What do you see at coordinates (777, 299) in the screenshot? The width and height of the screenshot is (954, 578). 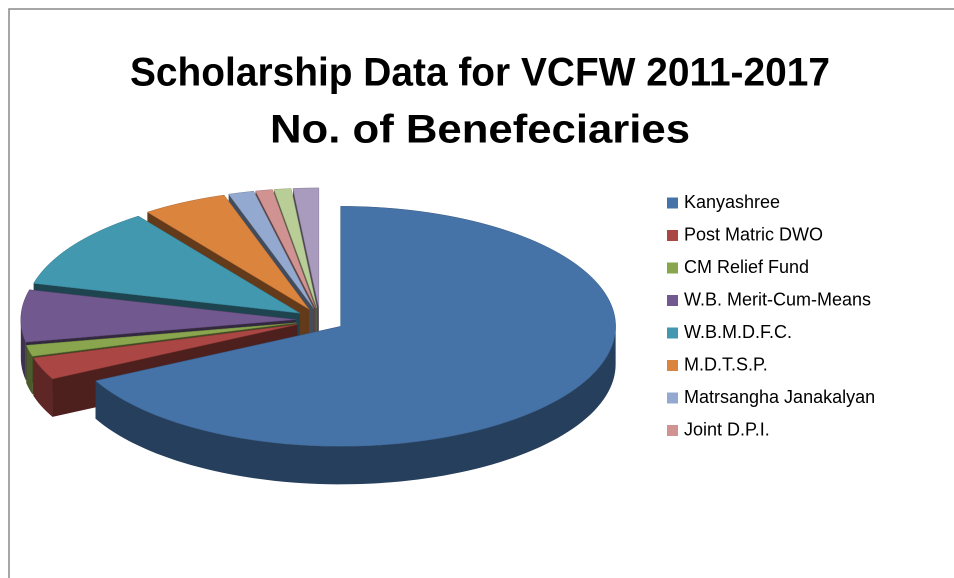 I see `legend-label: W.B. Merit-Cum-Means` at bounding box center [777, 299].